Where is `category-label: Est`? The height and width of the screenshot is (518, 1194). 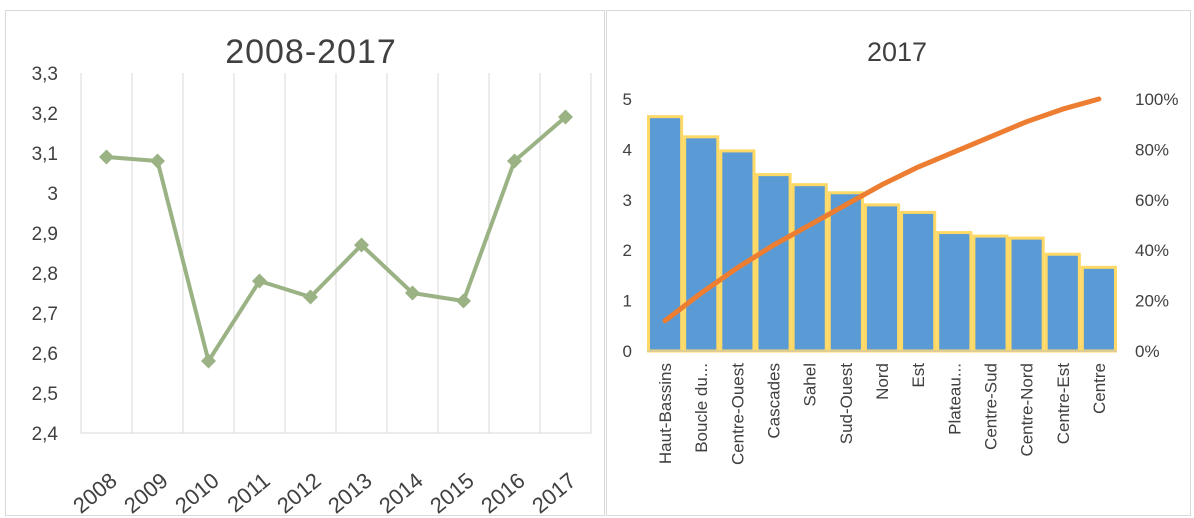 category-label: Est is located at coordinates (918, 375).